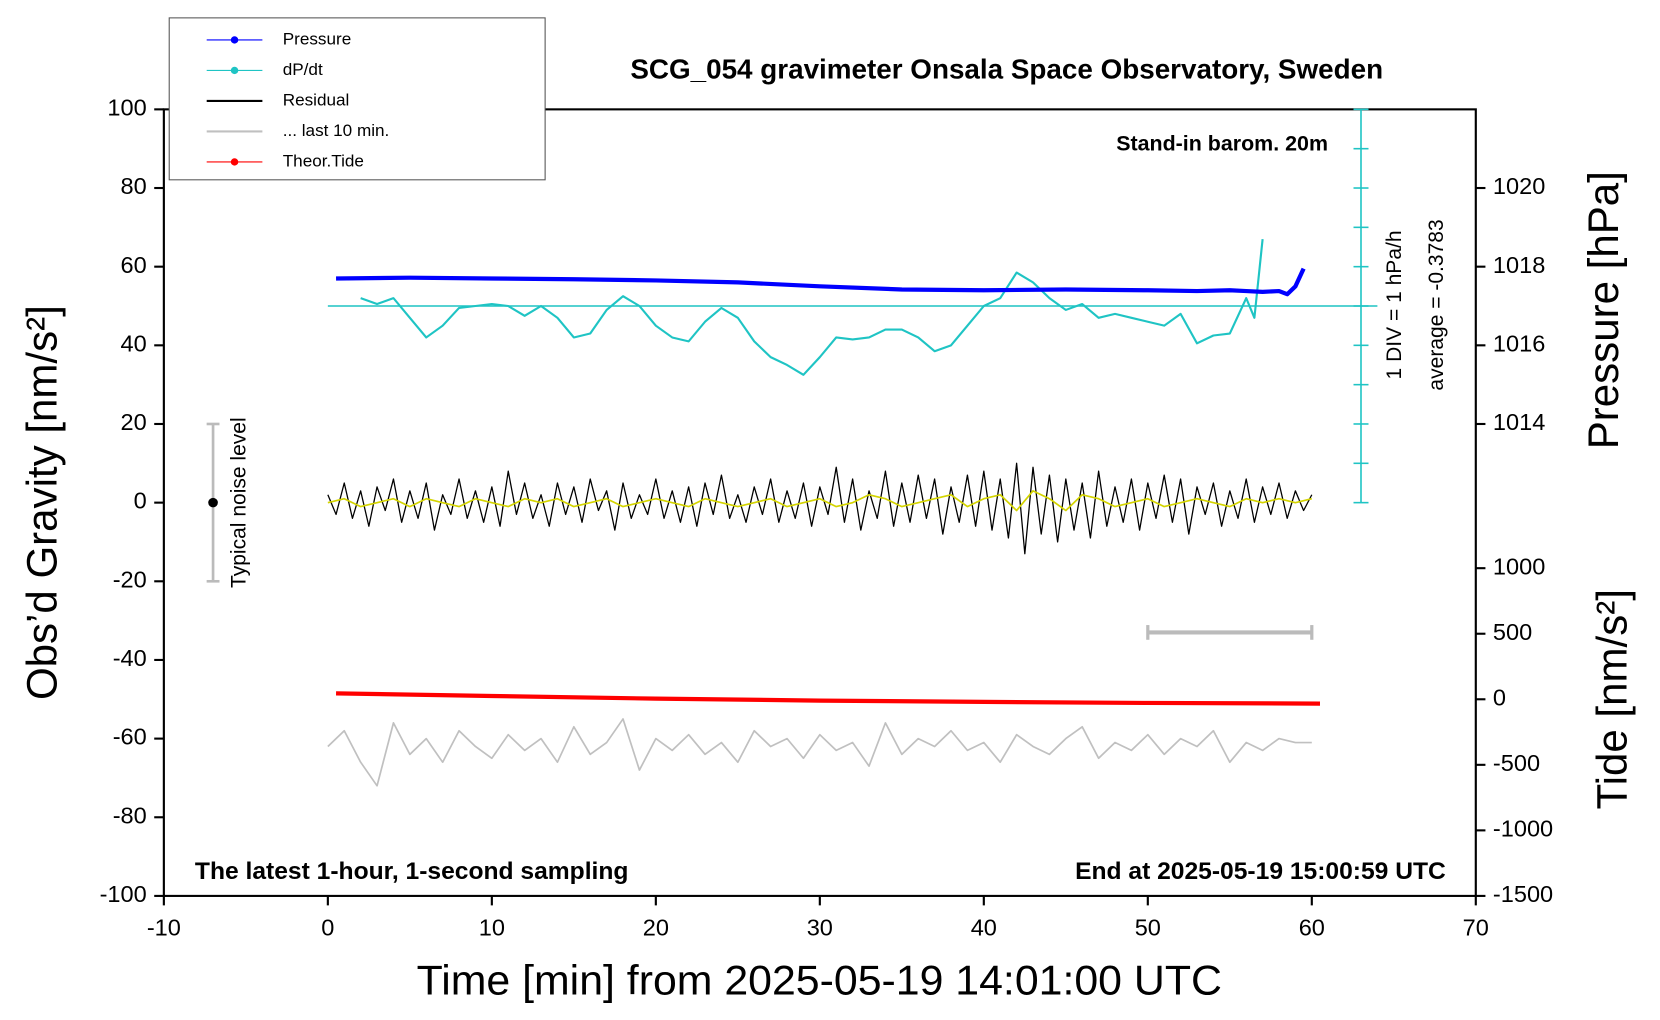  I want to click on legend-label: Pressure, so click(317, 39).